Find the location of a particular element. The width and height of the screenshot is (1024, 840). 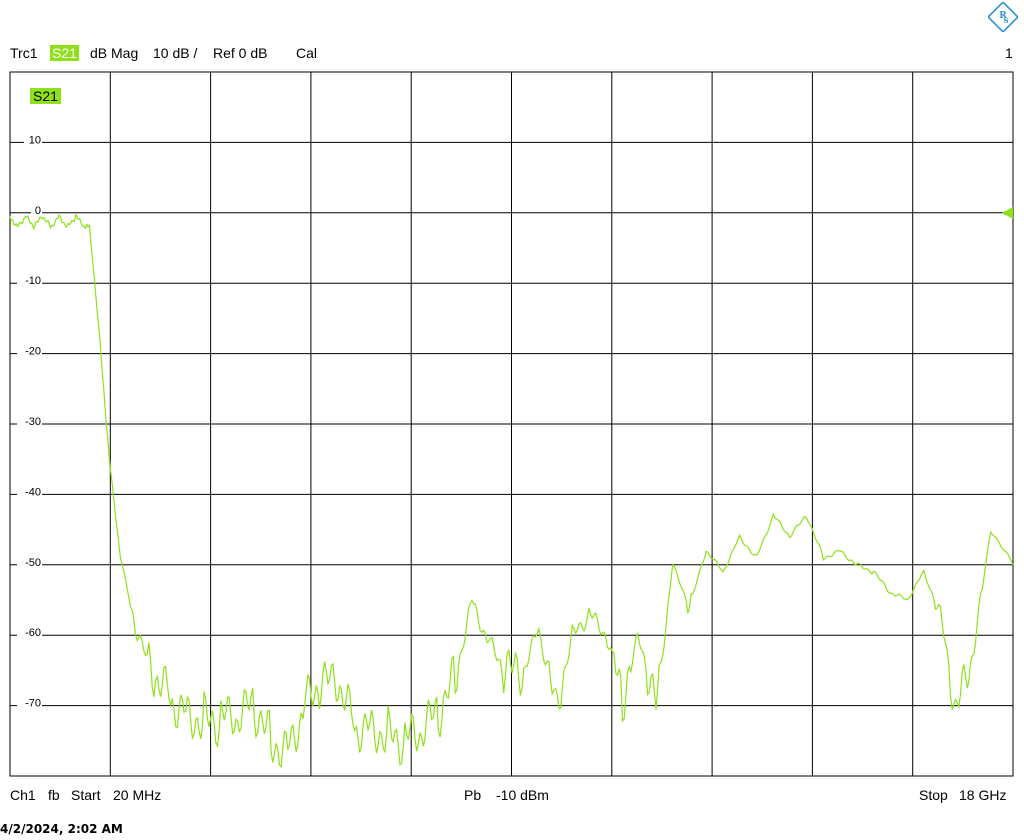

channel-label: Ch1 is located at coordinates (23, 795).